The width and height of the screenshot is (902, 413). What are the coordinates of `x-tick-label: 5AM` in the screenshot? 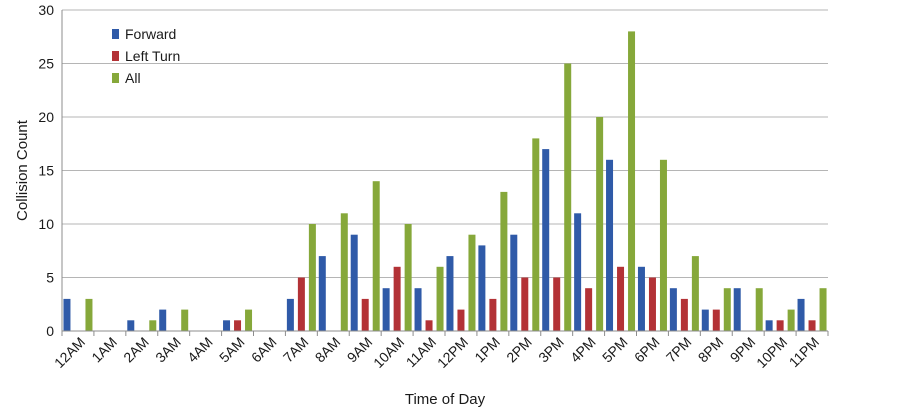 It's located at (232, 350).